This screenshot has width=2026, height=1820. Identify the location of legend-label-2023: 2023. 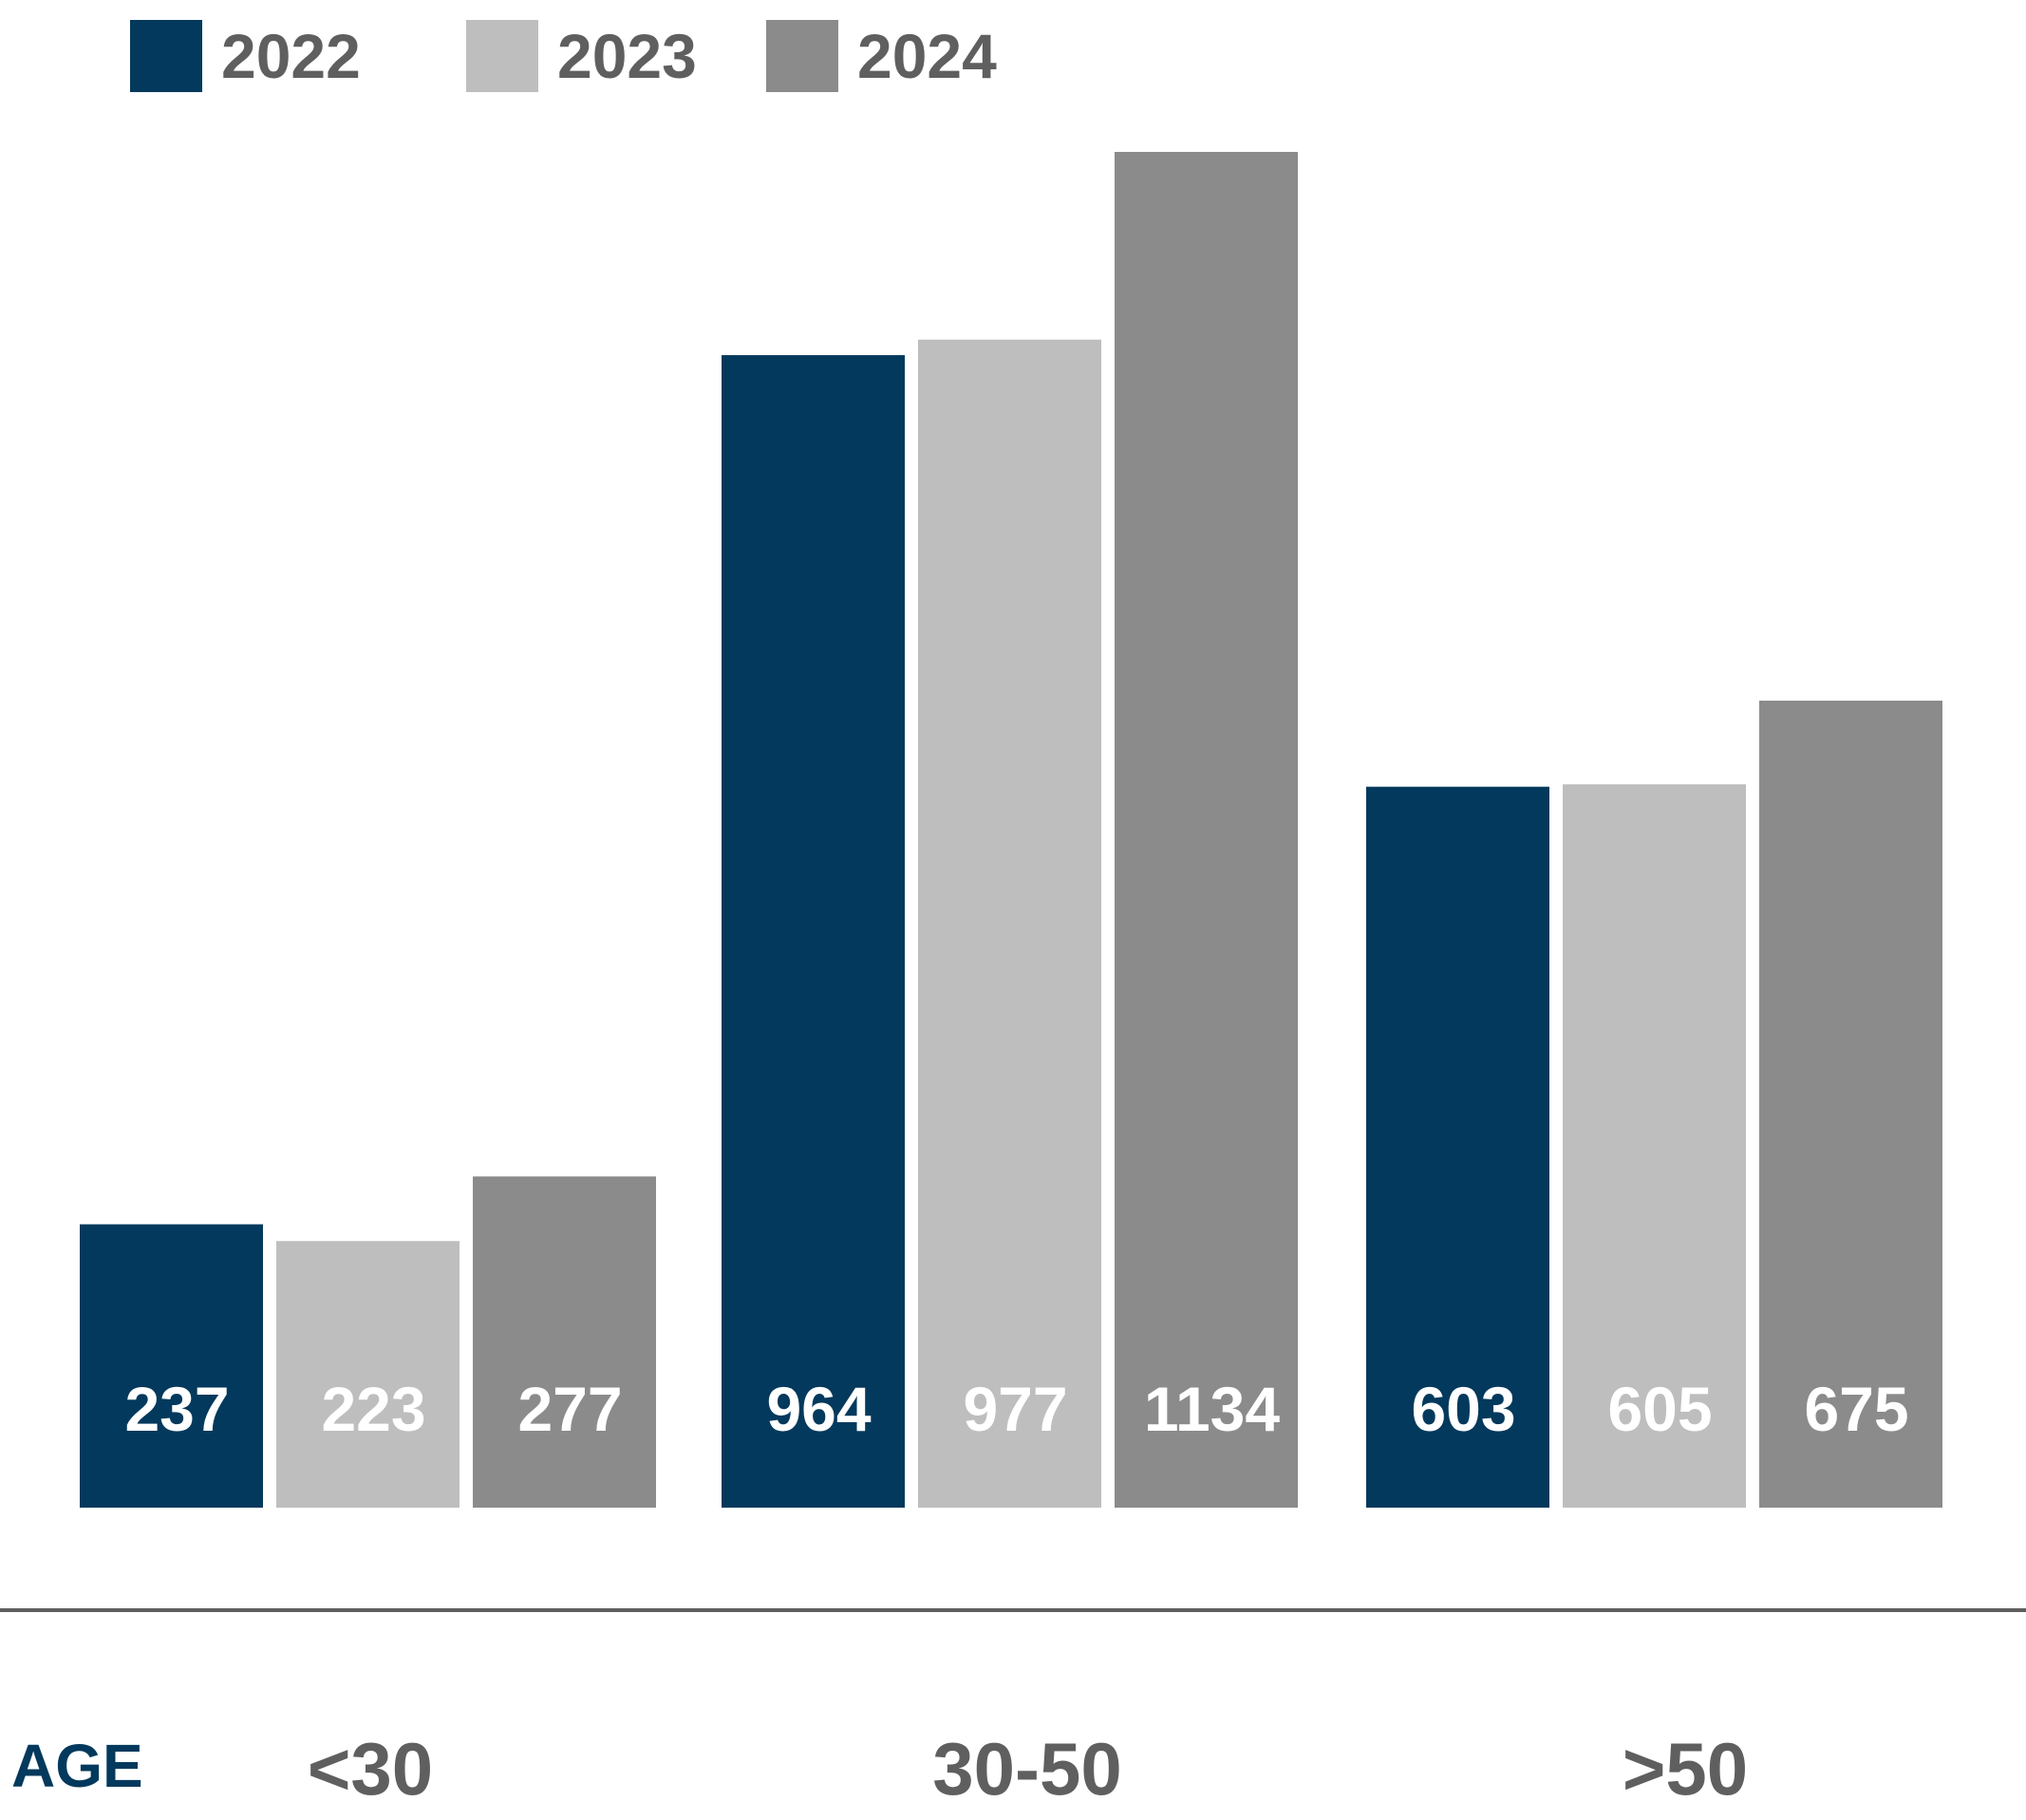
(627, 56).